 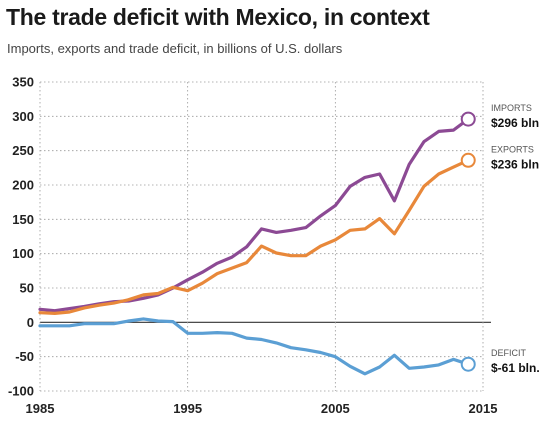 What do you see at coordinates (509, 353) in the screenshot?
I see `end-label-name: DEFICIT` at bounding box center [509, 353].